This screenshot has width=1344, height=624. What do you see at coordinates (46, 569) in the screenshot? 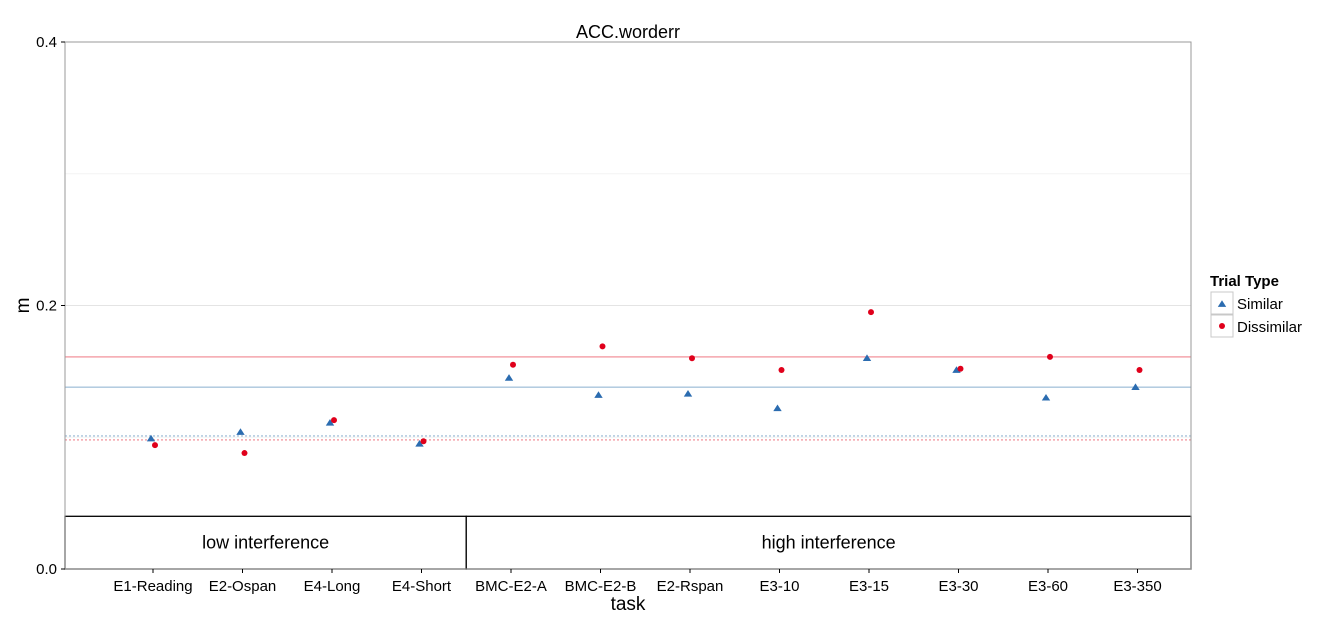
I see `y-tick-label: 0.0` at bounding box center [46, 569].